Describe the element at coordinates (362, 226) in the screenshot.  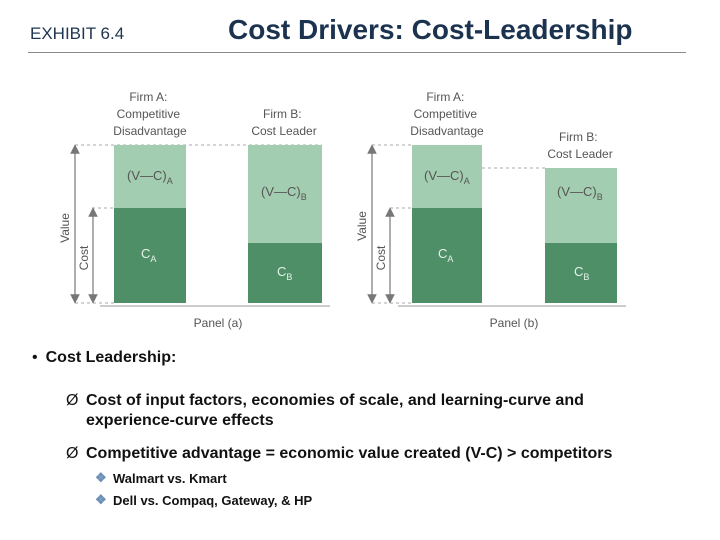
I see `panel-b-value-axis-label: Value` at that location.